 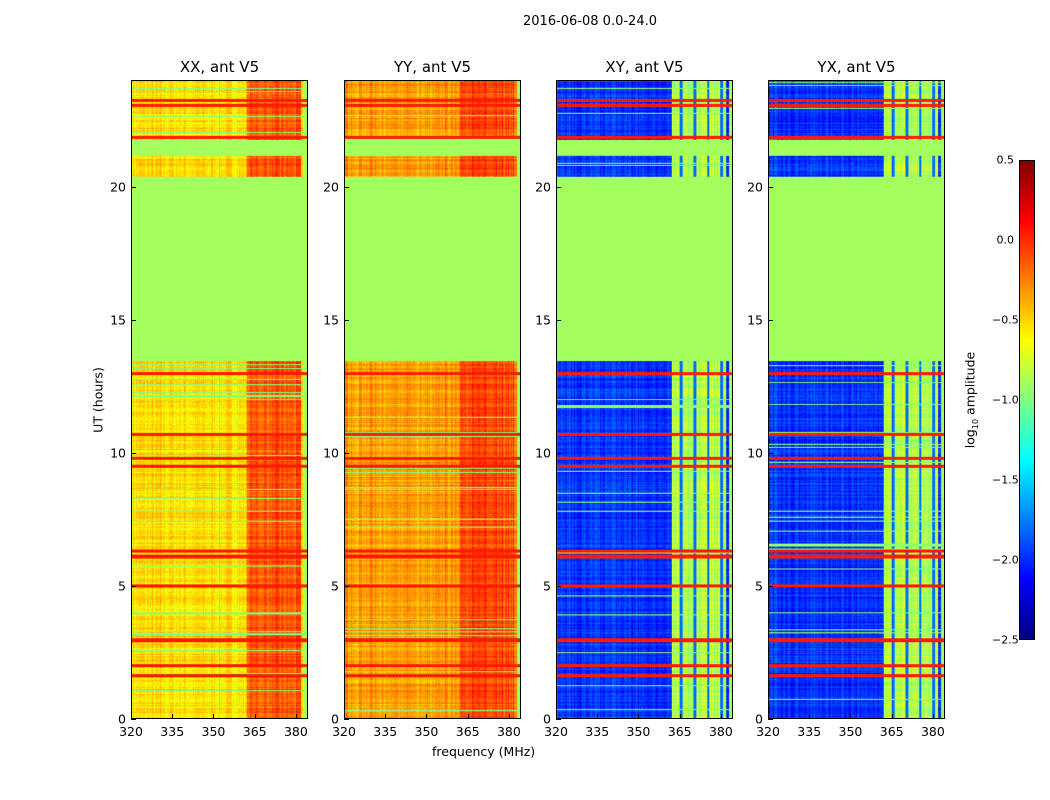 What do you see at coordinates (1005, 640) in the screenshot?
I see `colorbar-tick-label: −2.5` at bounding box center [1005, 640].